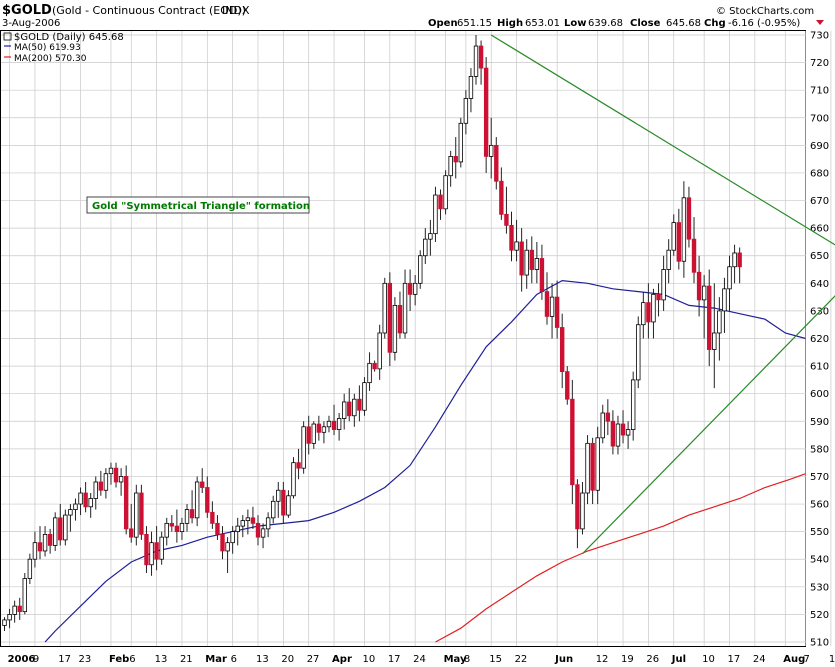 This screenshot has width=835, height=667. Describe the element at coordinates (734, 659) in the screenshot. I see `x-tick-label: 17` at that location.